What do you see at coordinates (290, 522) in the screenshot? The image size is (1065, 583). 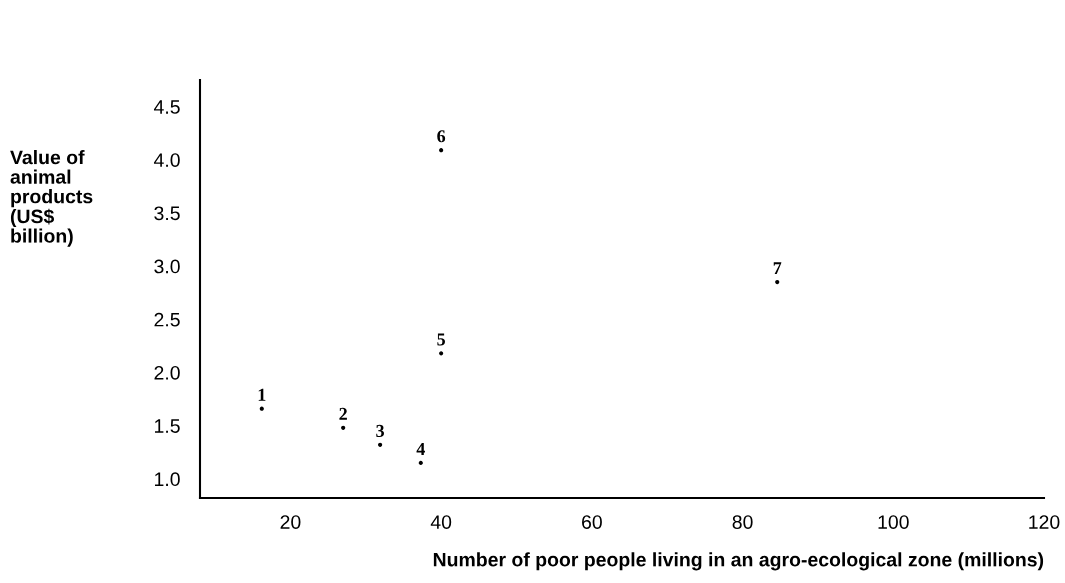 I see `x-tick-label: 20` at bounding box center [290, 522].